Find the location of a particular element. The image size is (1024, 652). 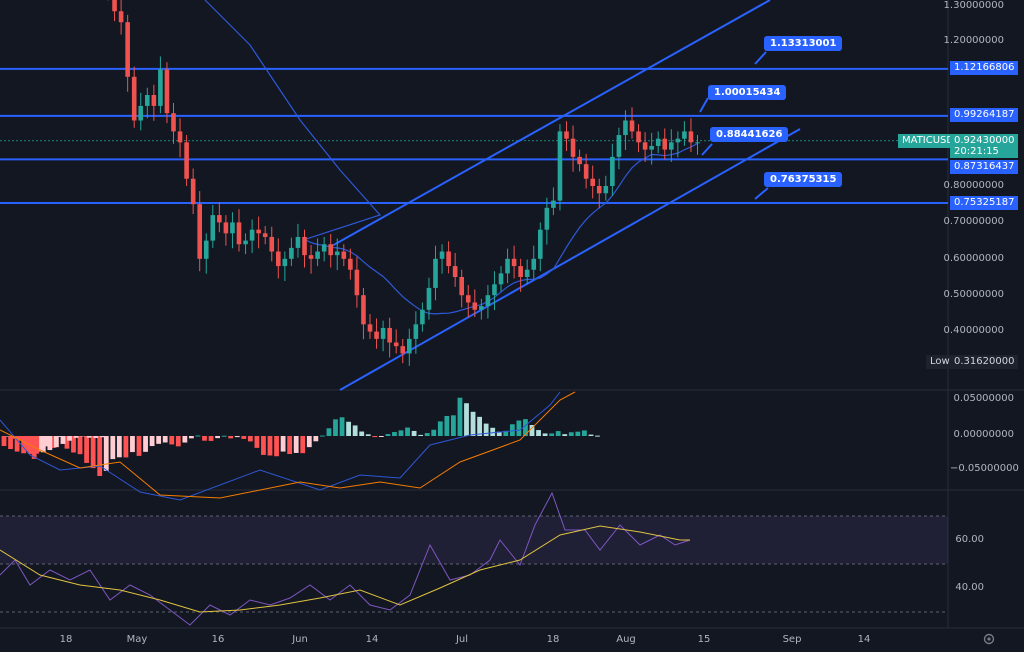

price-callout: 0.76375315 is located at coordinates (803, 179).